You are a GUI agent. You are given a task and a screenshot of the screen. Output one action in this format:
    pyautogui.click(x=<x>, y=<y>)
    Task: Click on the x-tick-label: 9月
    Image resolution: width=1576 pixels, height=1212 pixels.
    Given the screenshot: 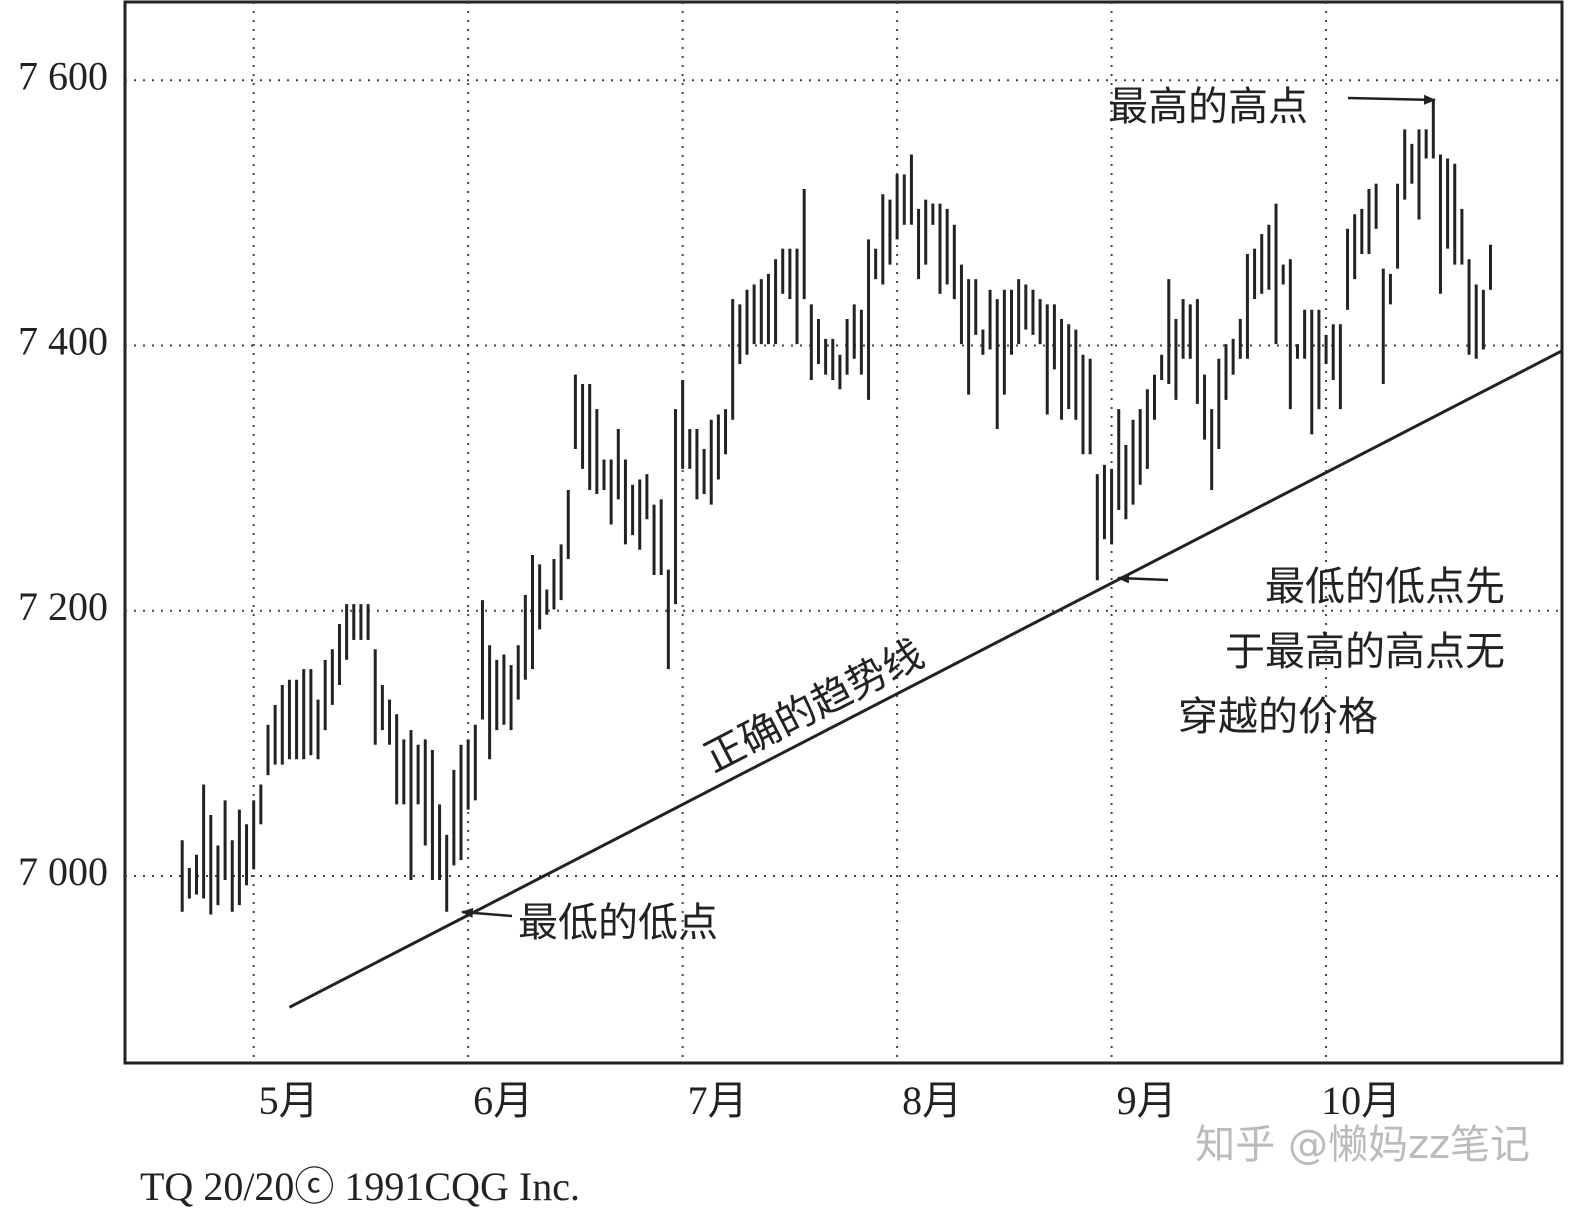 What is the action you would take?
    pyautogui.click(x=1147, y=1100)
    